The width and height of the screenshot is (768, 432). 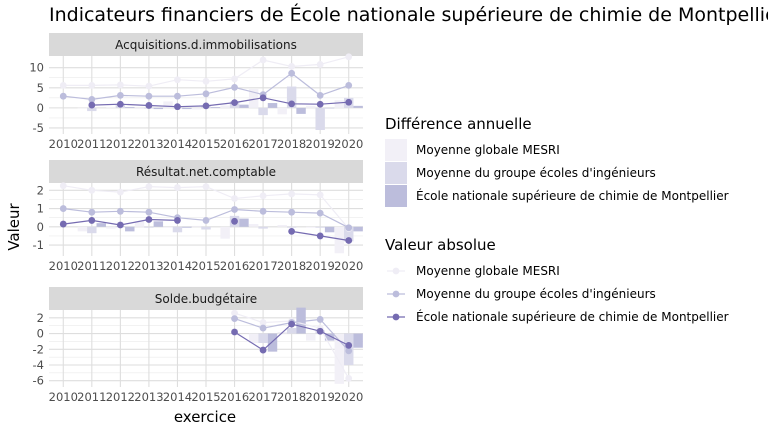 What do you see at coordinates (40, 227) in the screenshot?
I see `y-tick-label: 0` at bounding box center [40, 227].